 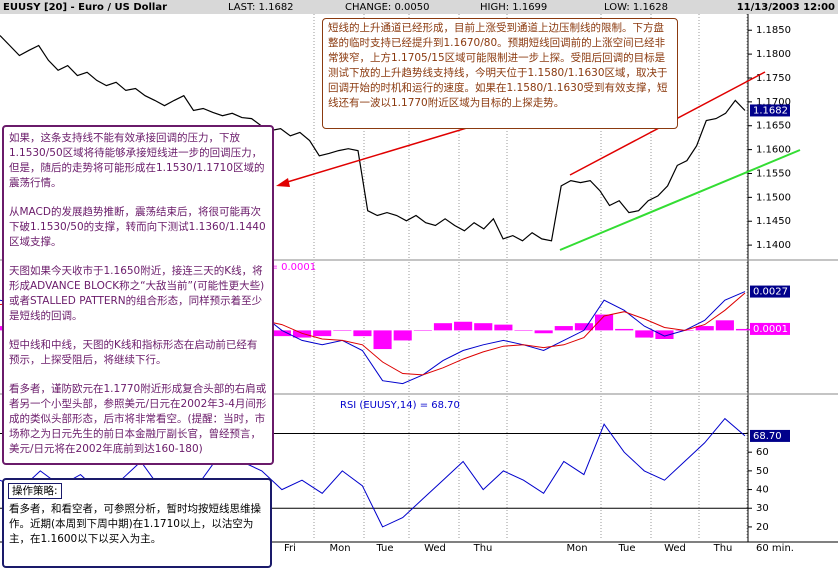 I want to click on y-tick-label: 1.1450, so click(x=773, y=221).